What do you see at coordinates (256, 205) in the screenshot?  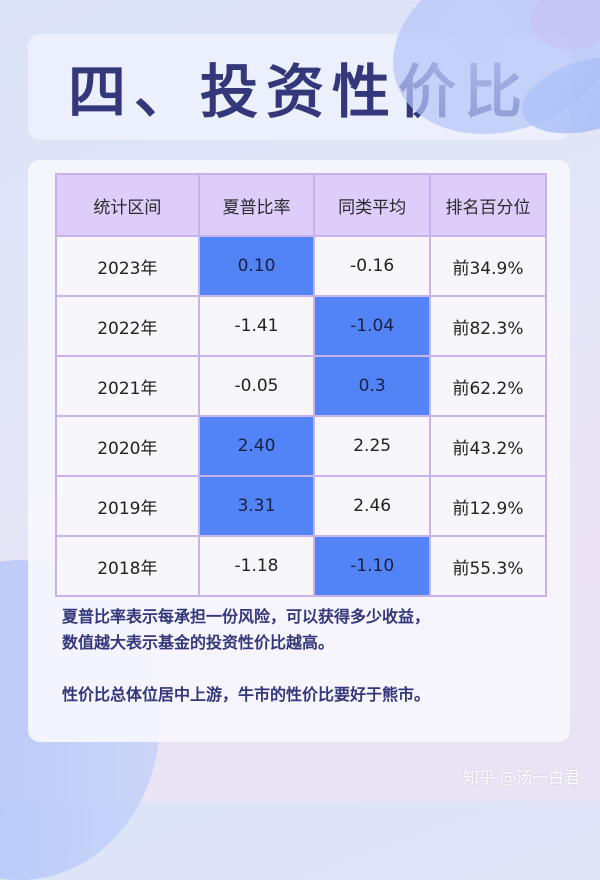 I see `header-sharpe: 夏普比率` at bounding box center [256, 205].